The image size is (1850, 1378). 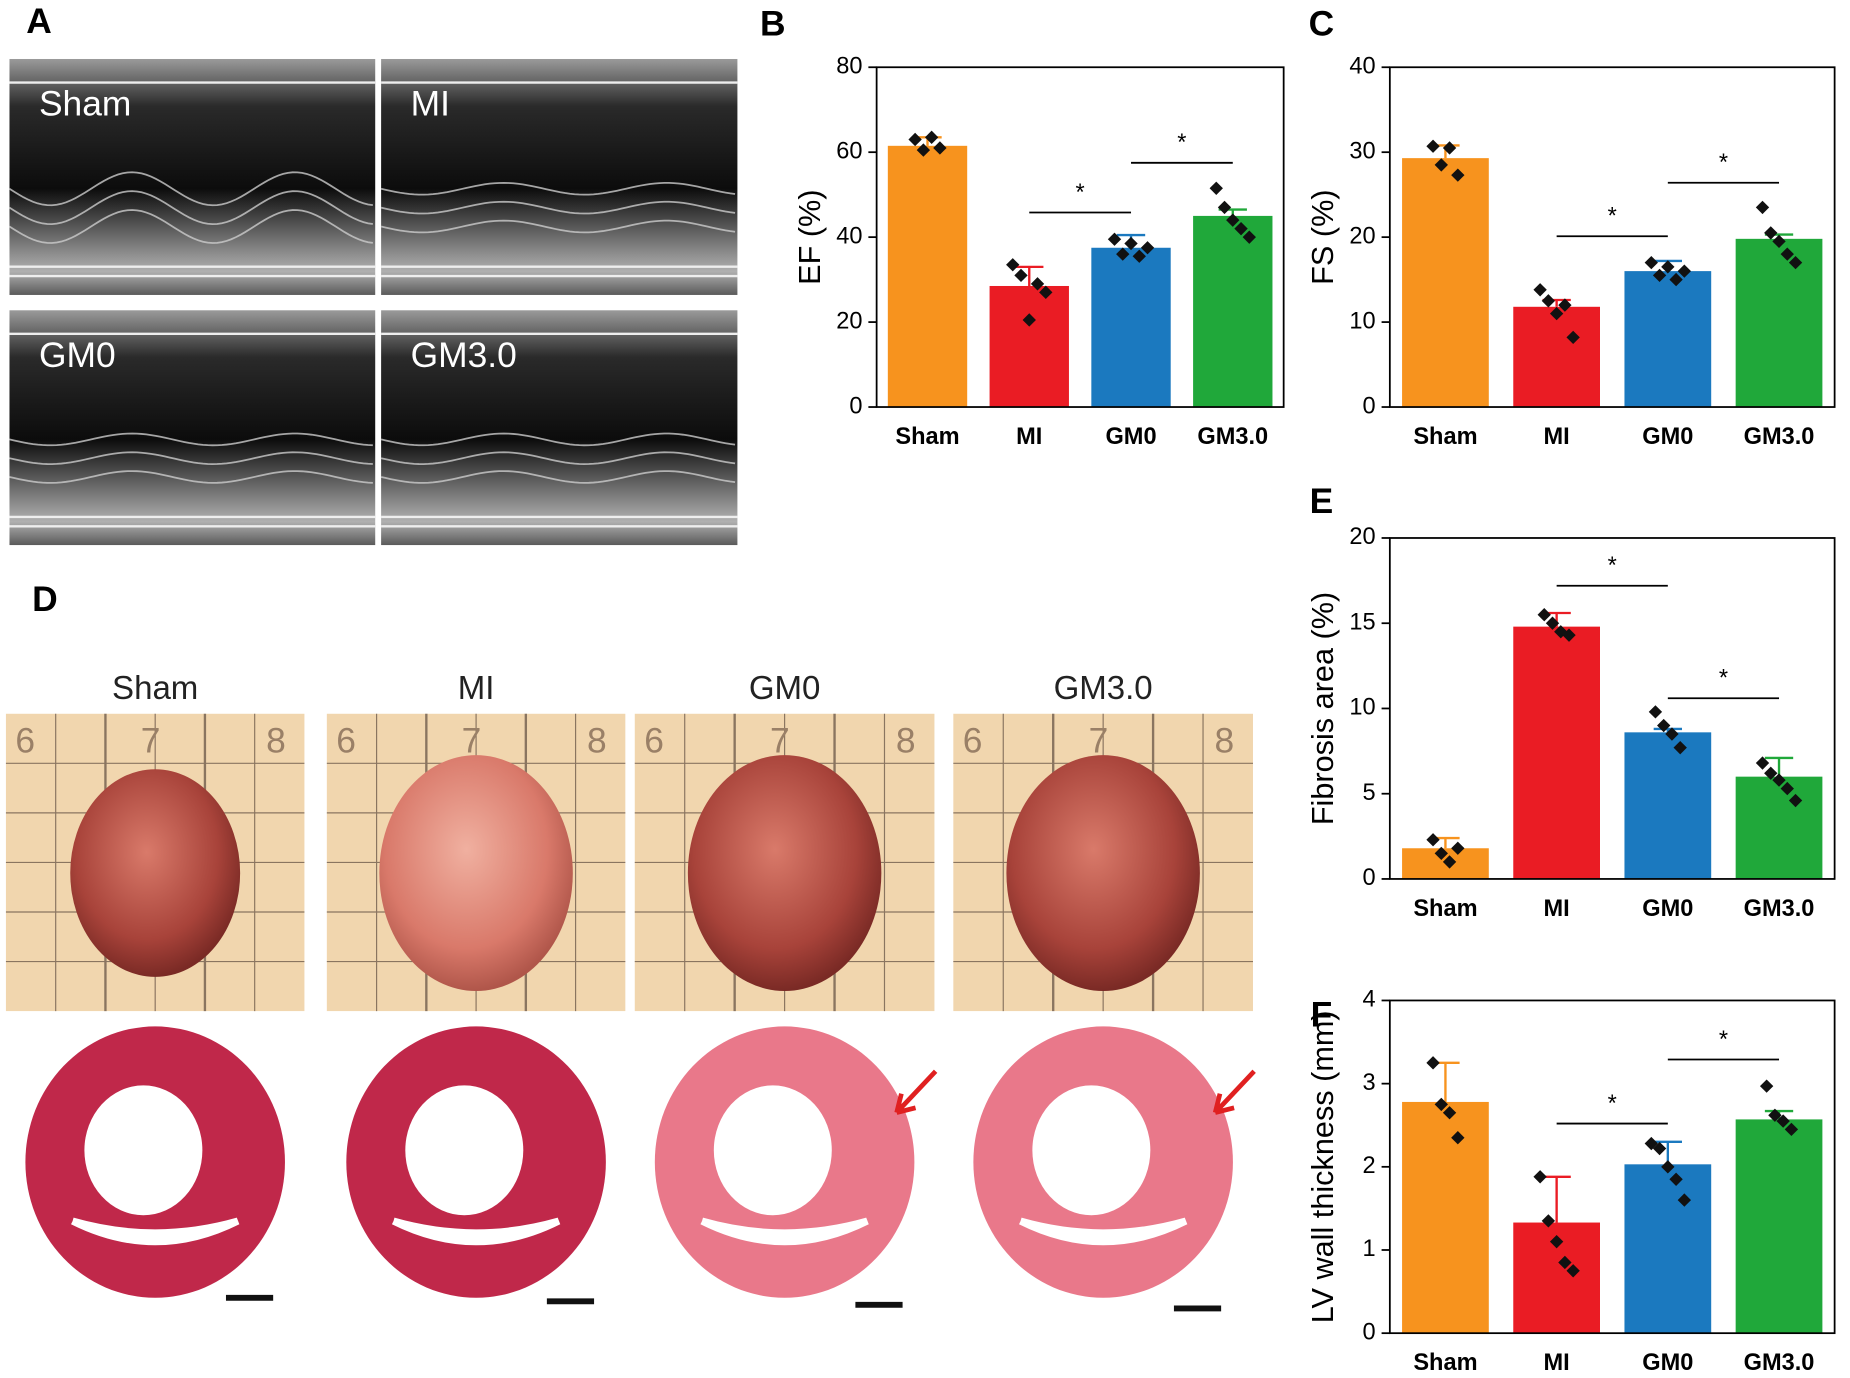 I want to click on echo-label: GM0, so click(x=77, y=355).